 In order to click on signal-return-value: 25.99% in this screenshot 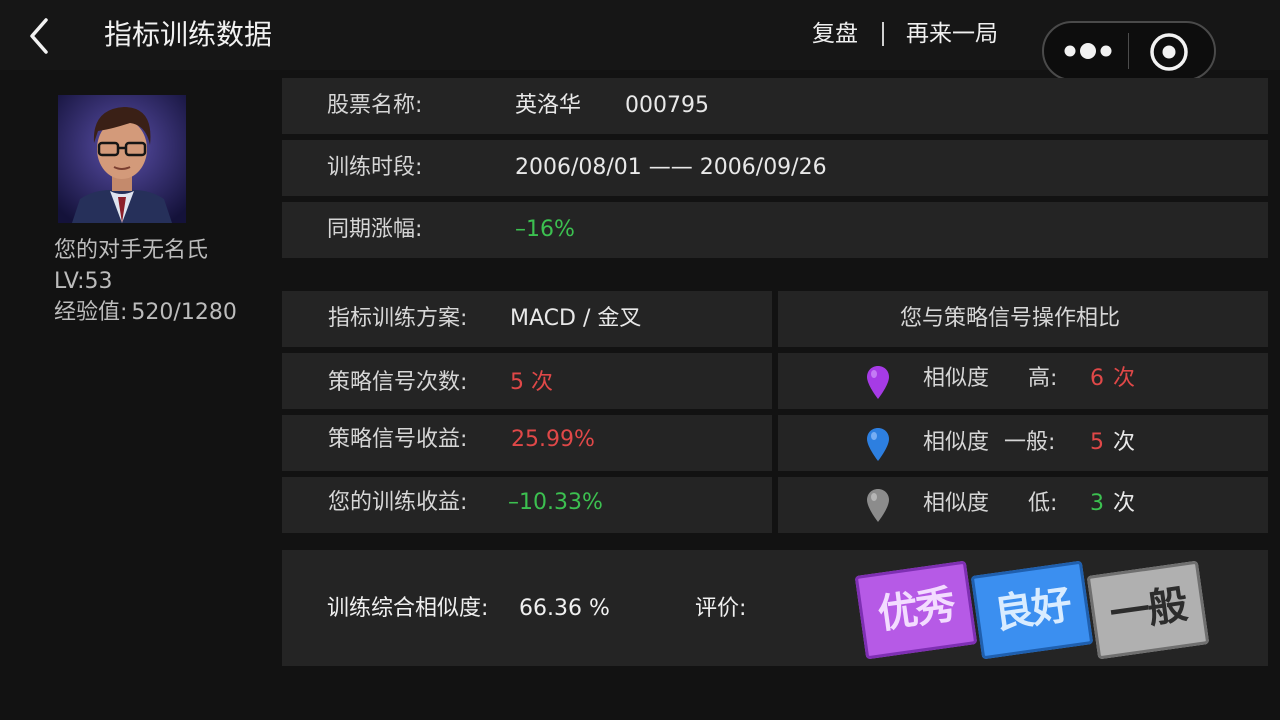, I will do `click(553, 439)`.